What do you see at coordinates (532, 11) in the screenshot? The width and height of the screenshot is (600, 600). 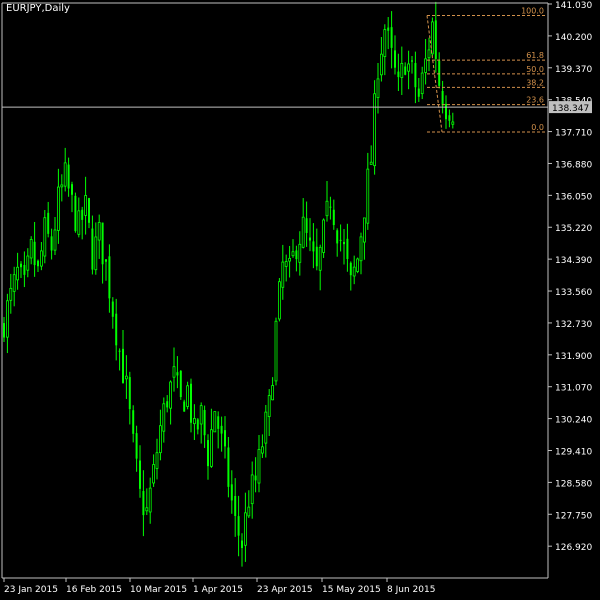 I see `fib-level-label: 100.0` at bounding box center [532, 11].